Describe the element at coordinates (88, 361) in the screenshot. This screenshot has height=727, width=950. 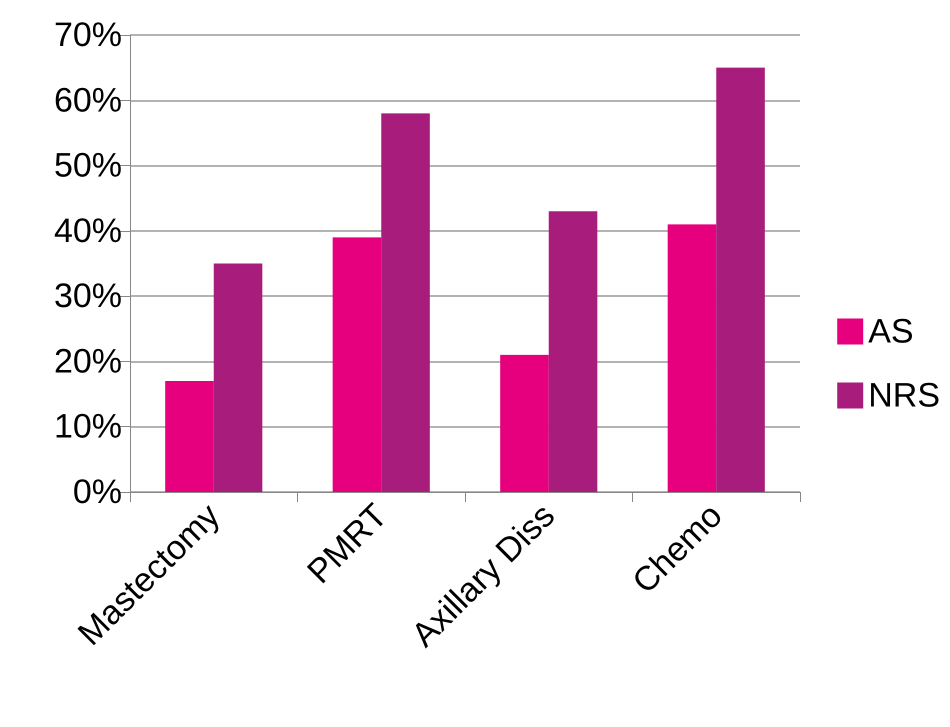
I see `y-tick-label: 20%` at that location.